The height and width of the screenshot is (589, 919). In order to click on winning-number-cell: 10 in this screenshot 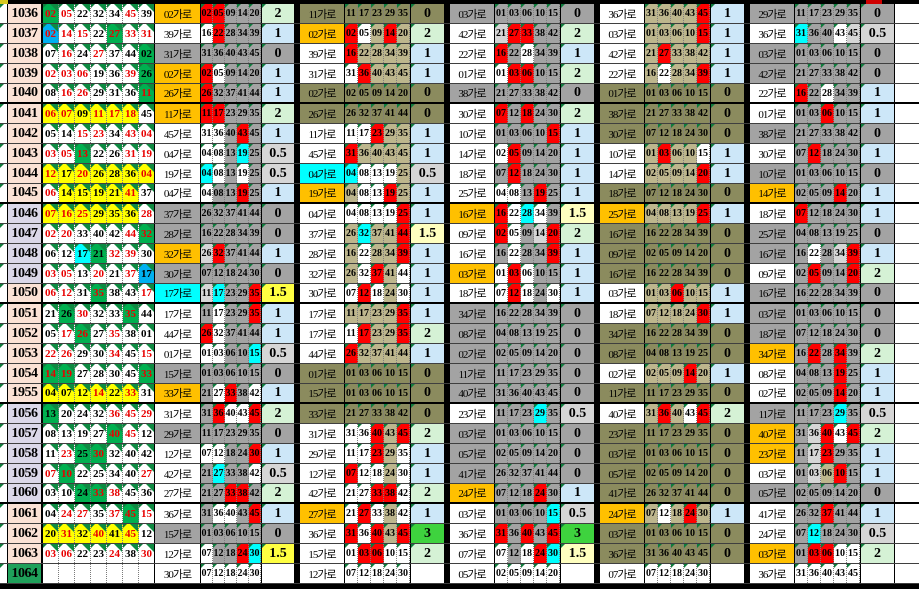, I will do `click(67, 493)`.